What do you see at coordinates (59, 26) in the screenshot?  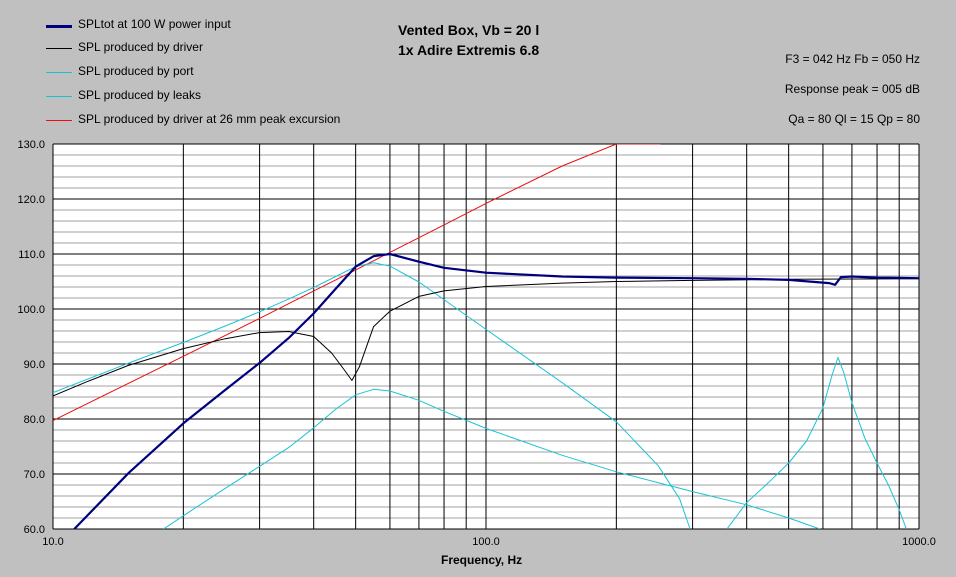 I see `legend-swatch-spltot` at bounding box center [59, 26].